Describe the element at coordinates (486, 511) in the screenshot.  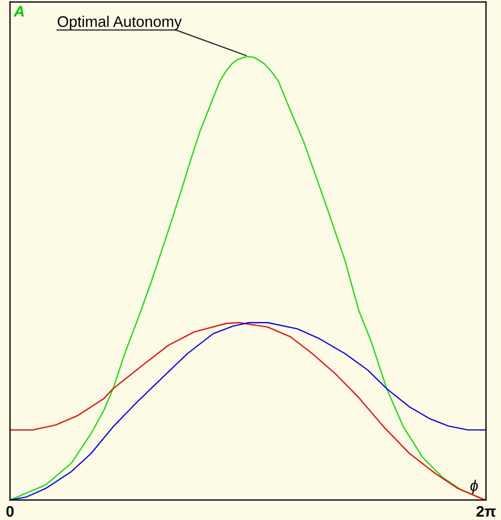
I see `x-tick-label: 2π` at that location.